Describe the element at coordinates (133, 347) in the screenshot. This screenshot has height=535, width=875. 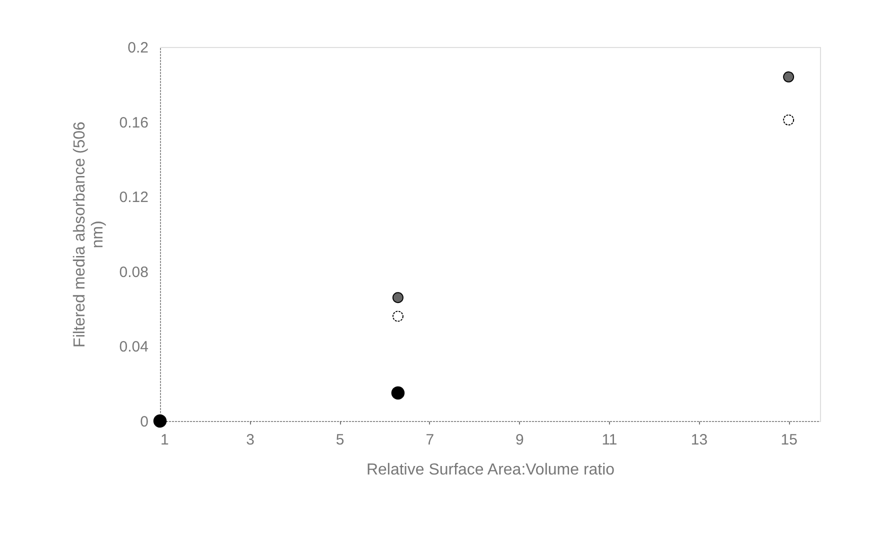
I see `y-tick-label: 0.04` at that location.